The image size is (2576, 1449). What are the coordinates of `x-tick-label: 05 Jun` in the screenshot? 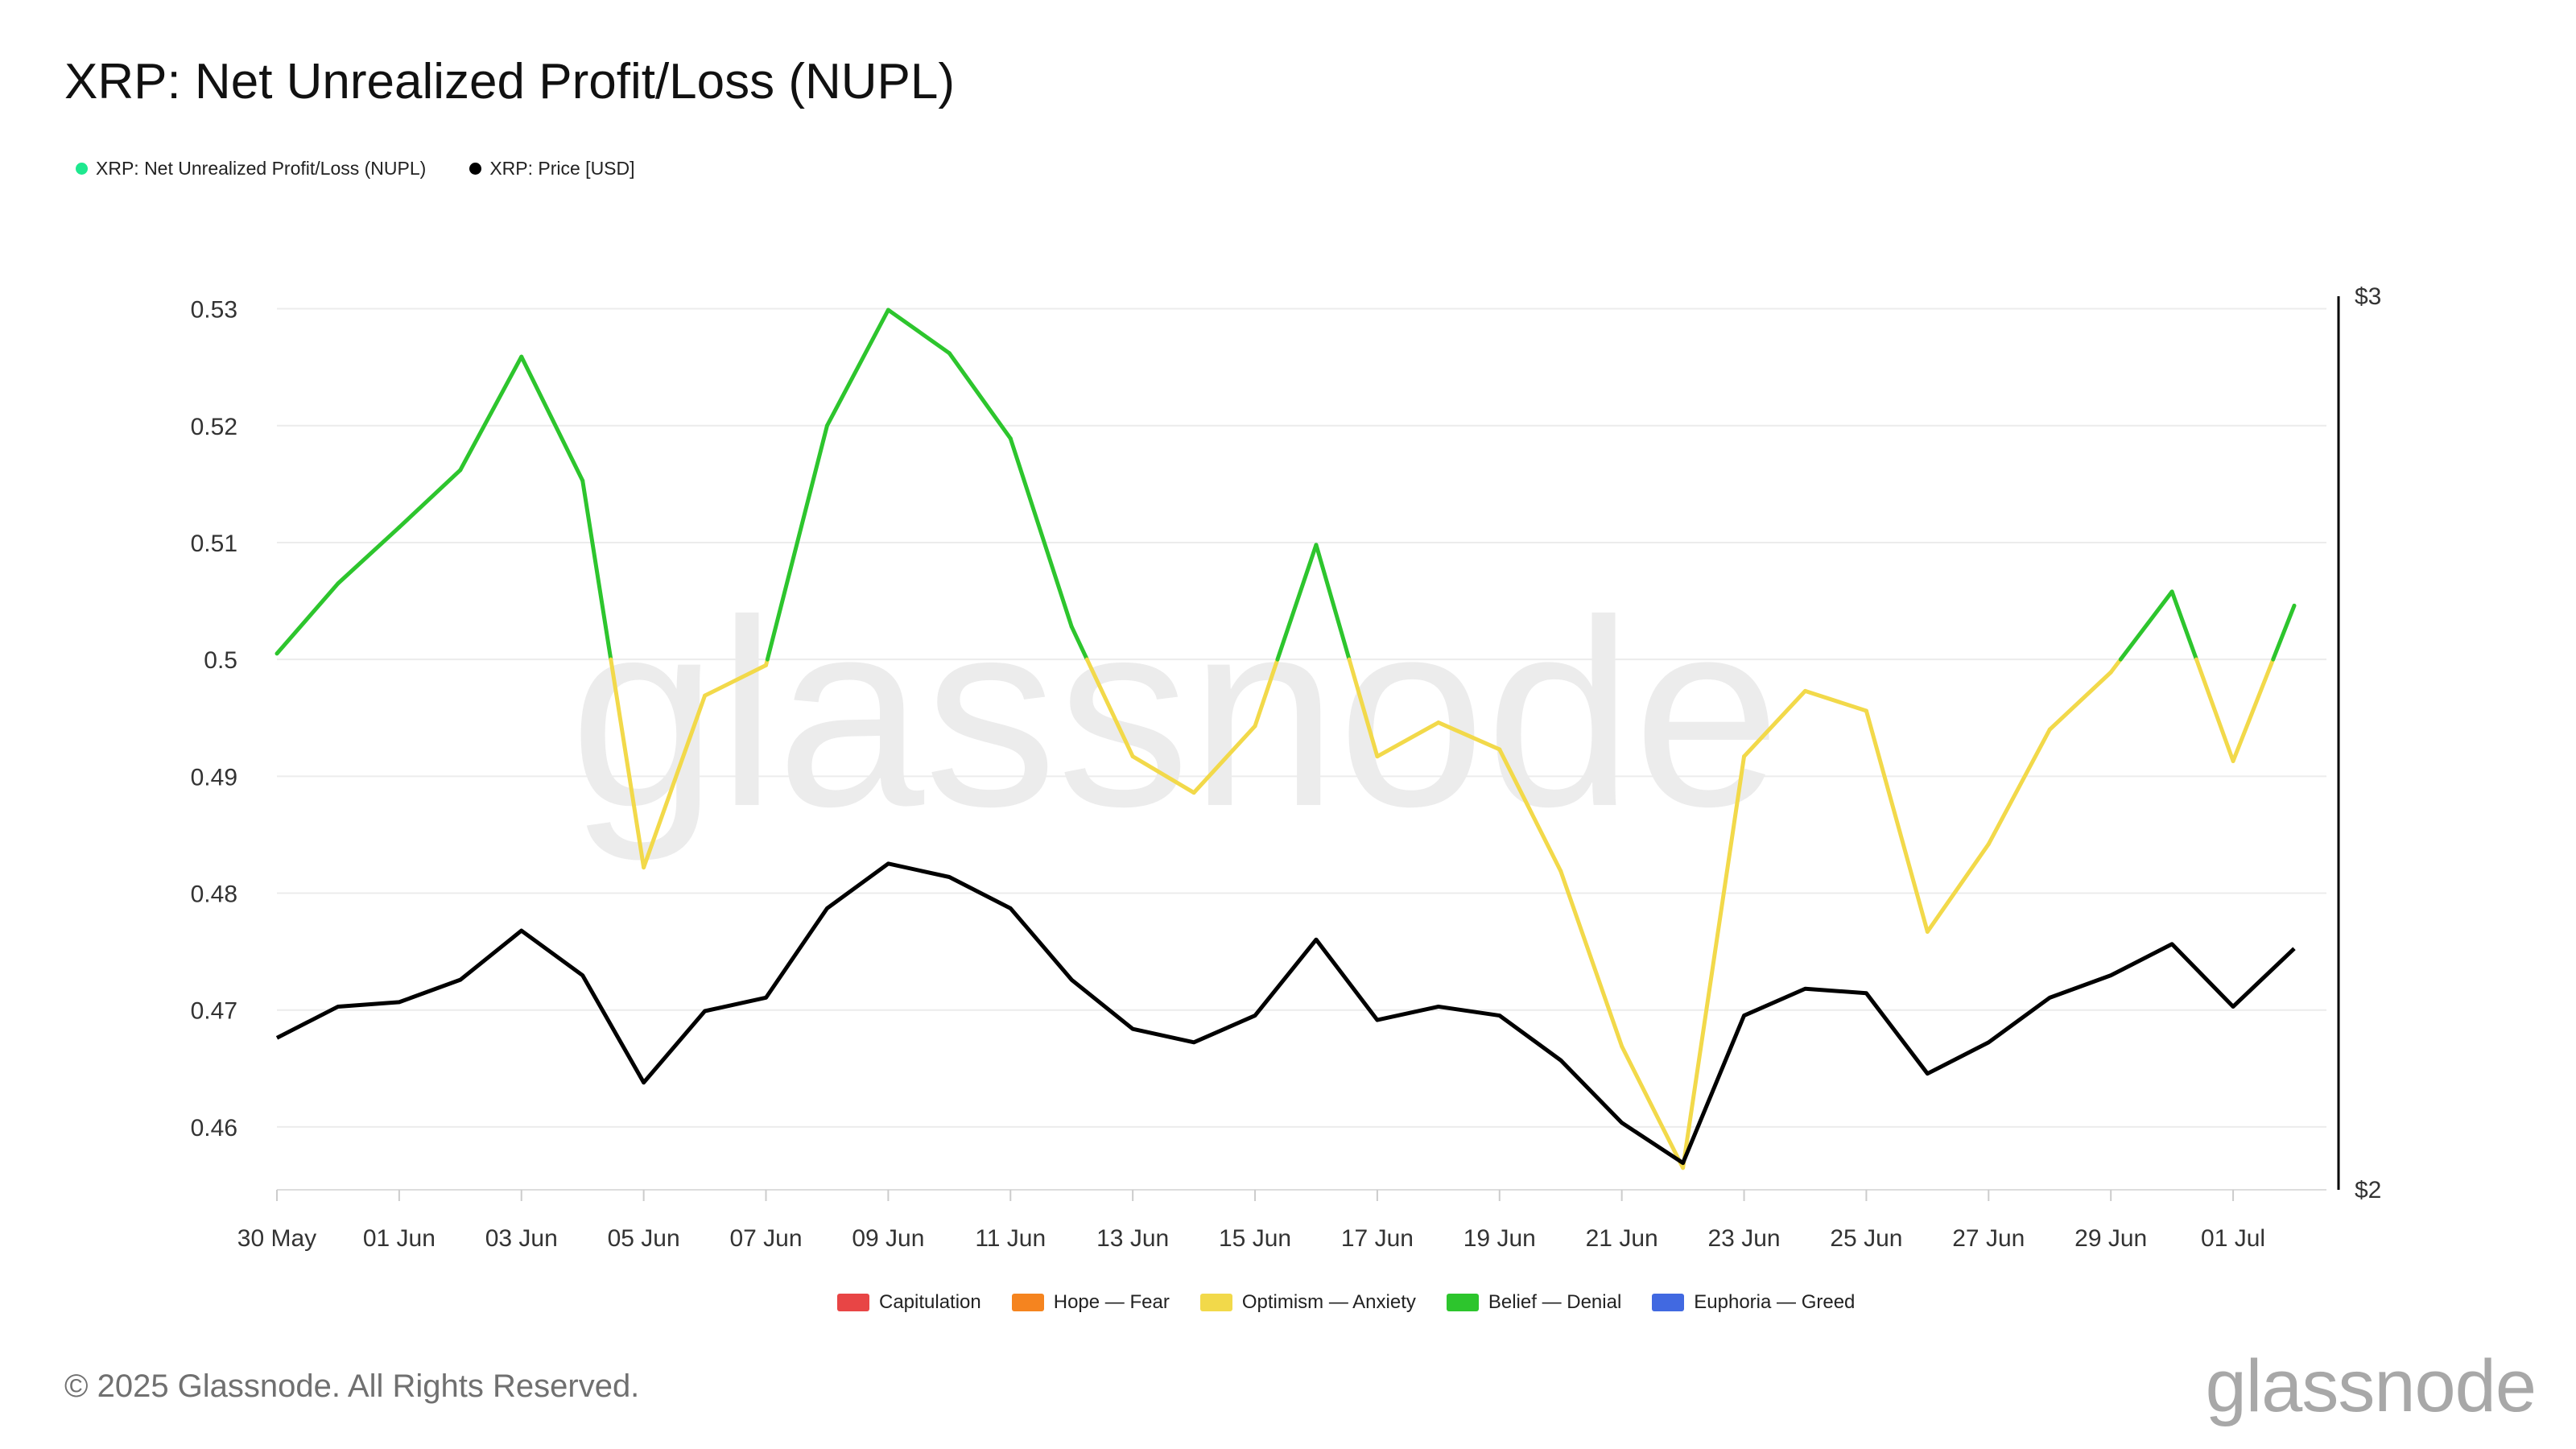 It's located at (644, 1238).